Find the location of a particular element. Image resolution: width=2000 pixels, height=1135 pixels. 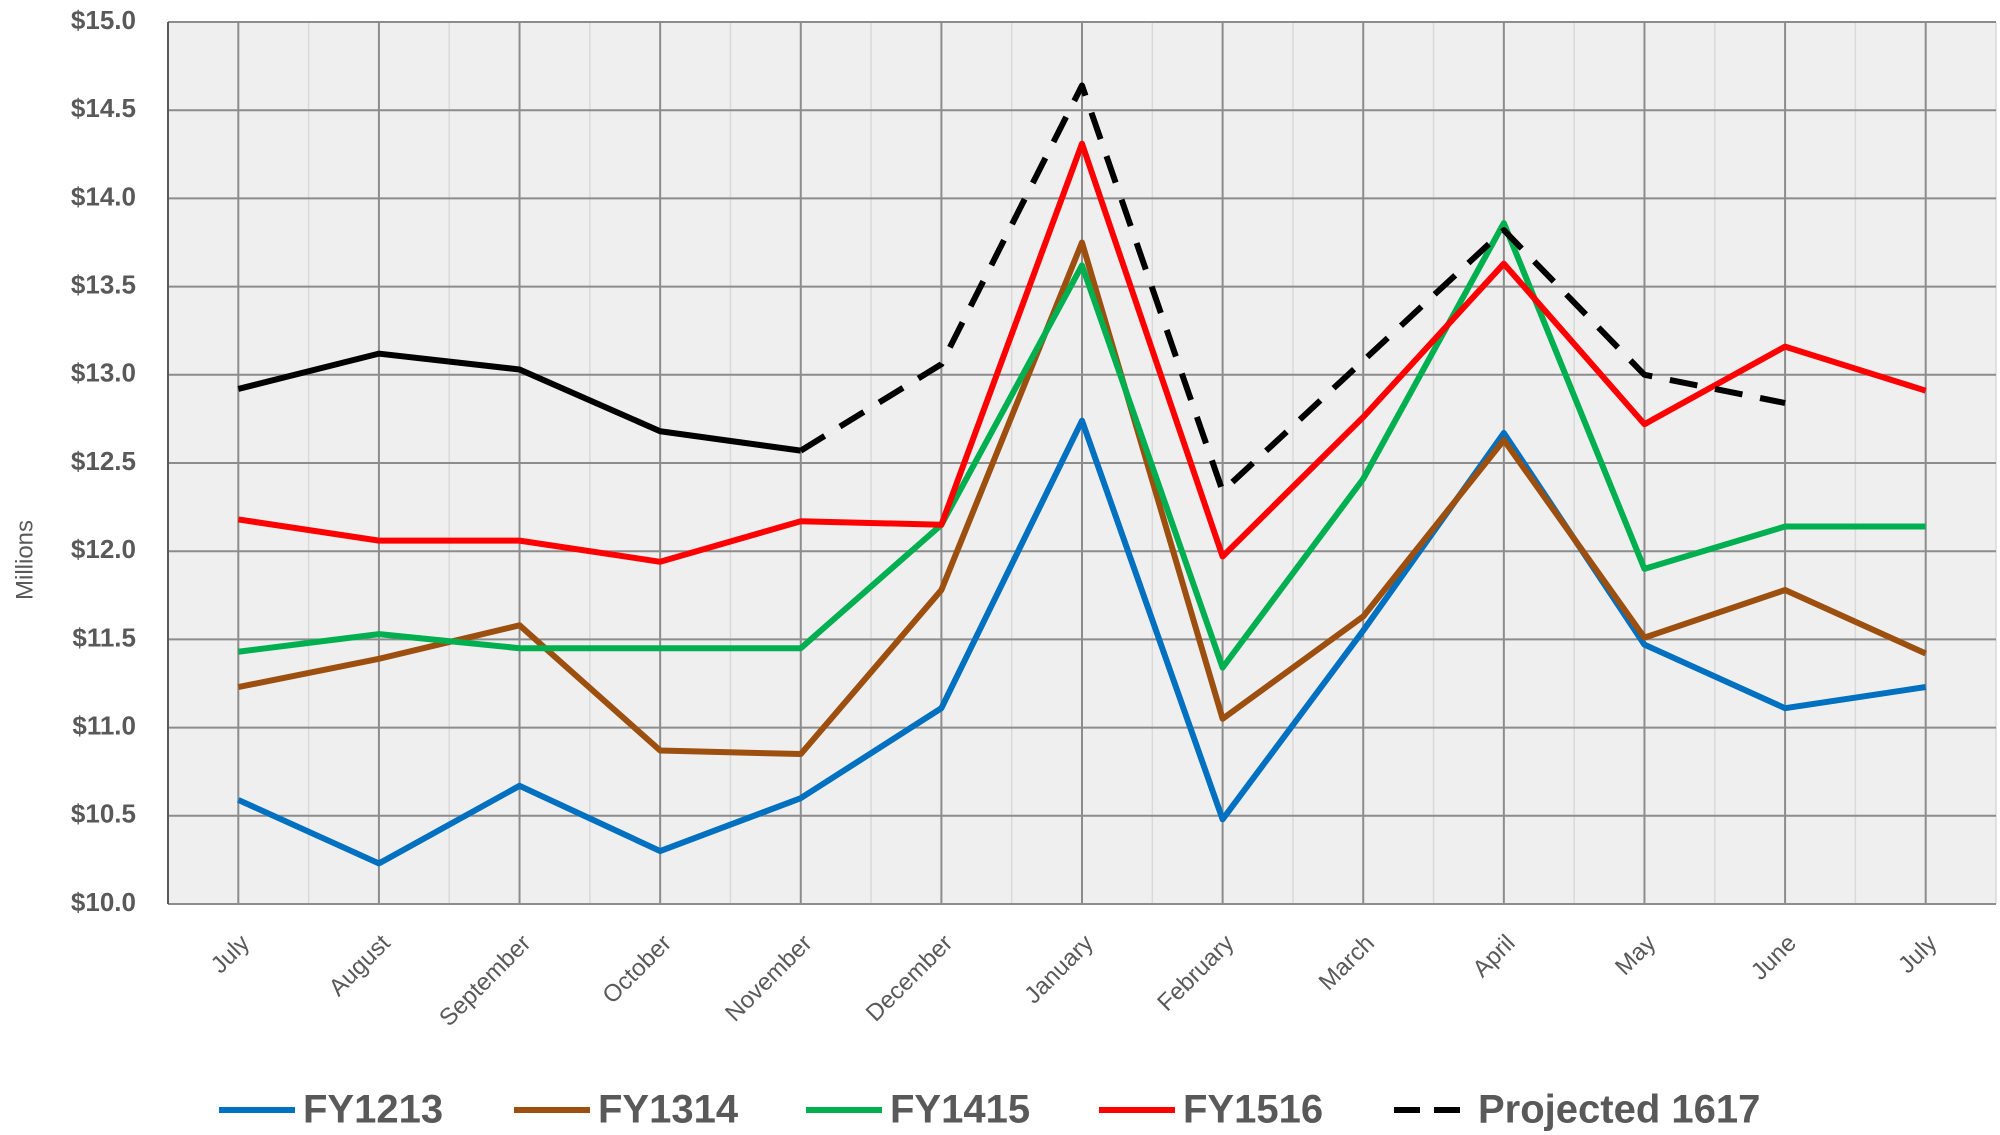

x-tick-label: October is located at coordinates (636, 969).